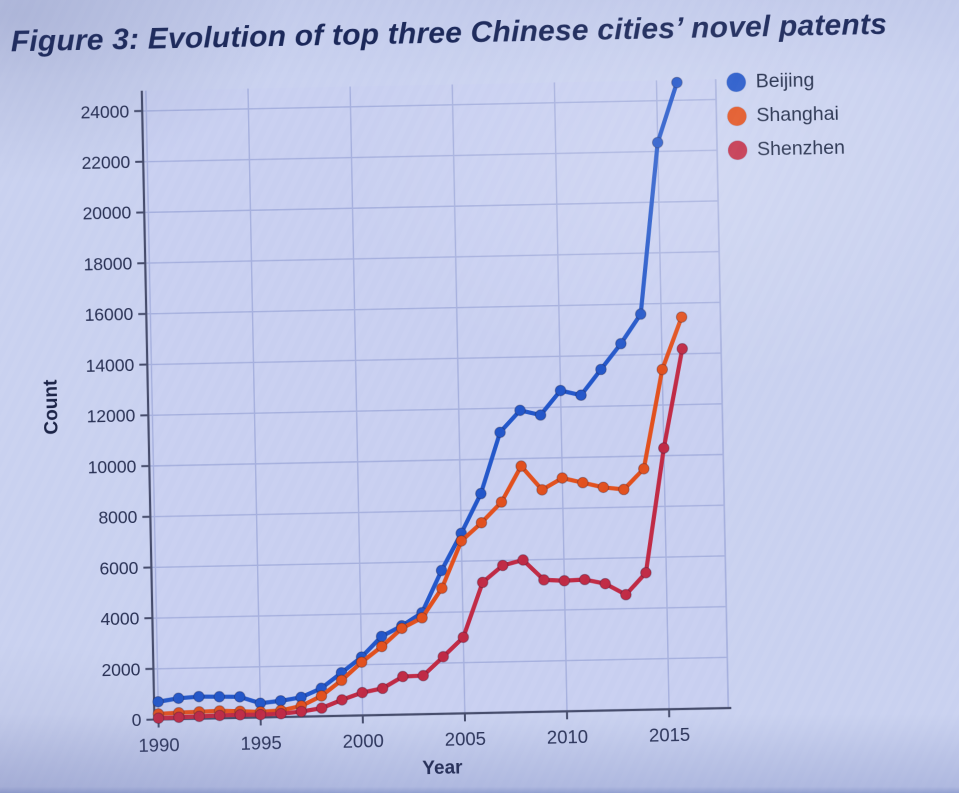  What do you see at coordinates (785, 81) in the screenshot?
I see `legend-item-beijing: Beijing` at bounding box center [785, 81].